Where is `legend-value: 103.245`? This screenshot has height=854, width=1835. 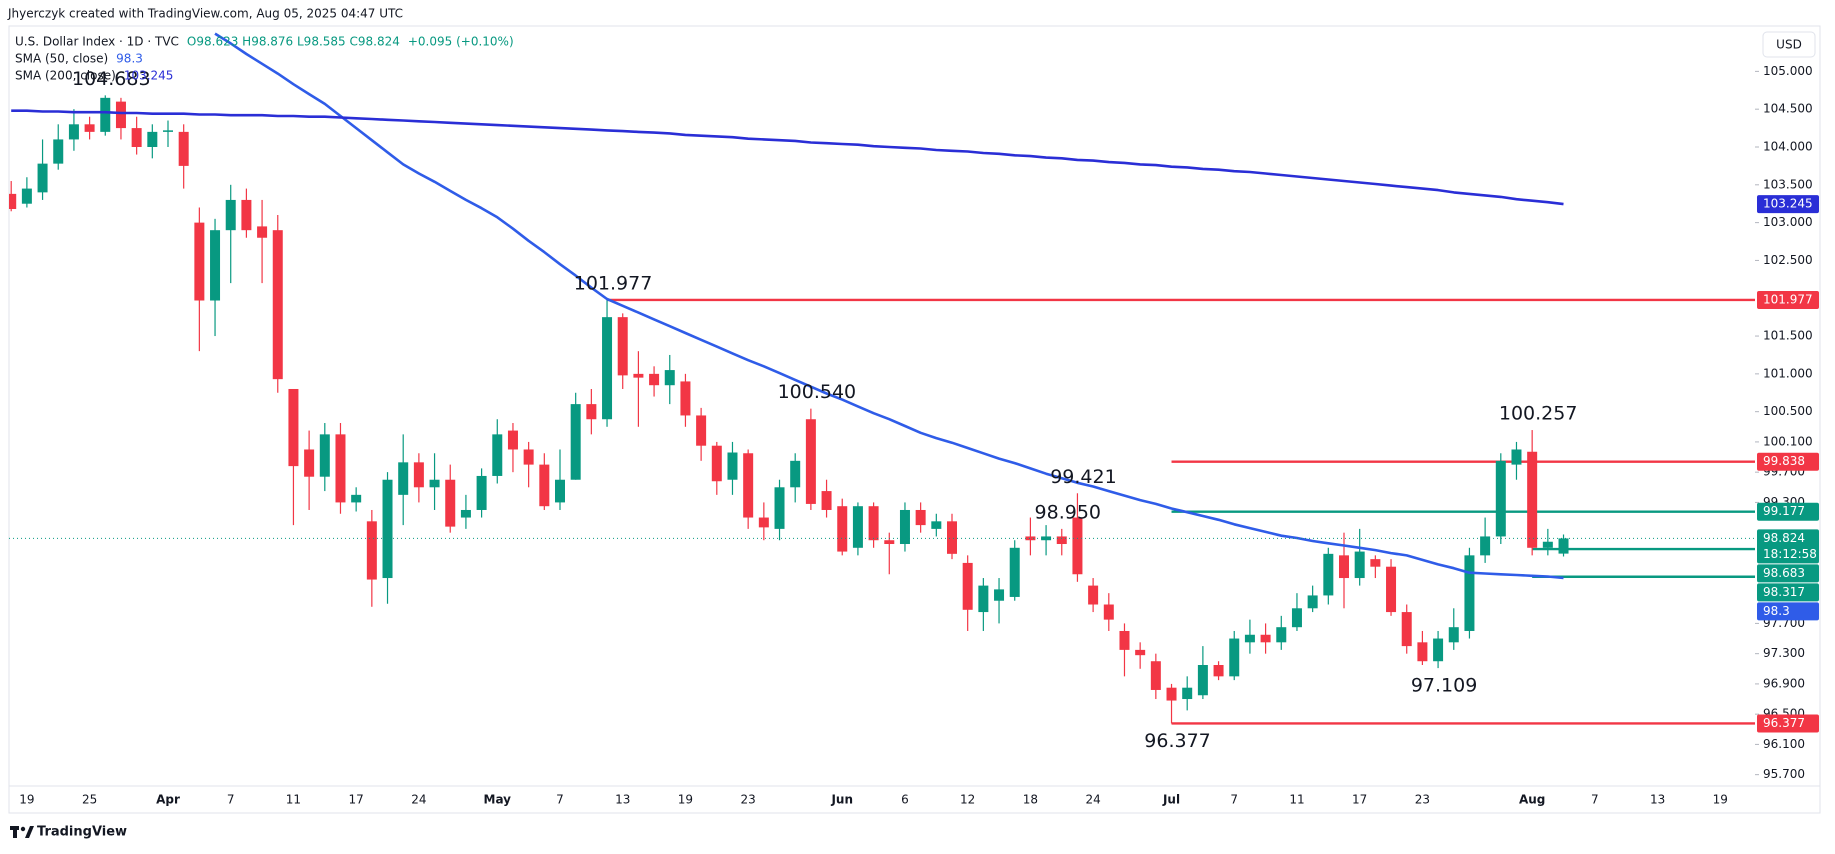 legend-value: 103.245 is located at coordinates (149, 76).